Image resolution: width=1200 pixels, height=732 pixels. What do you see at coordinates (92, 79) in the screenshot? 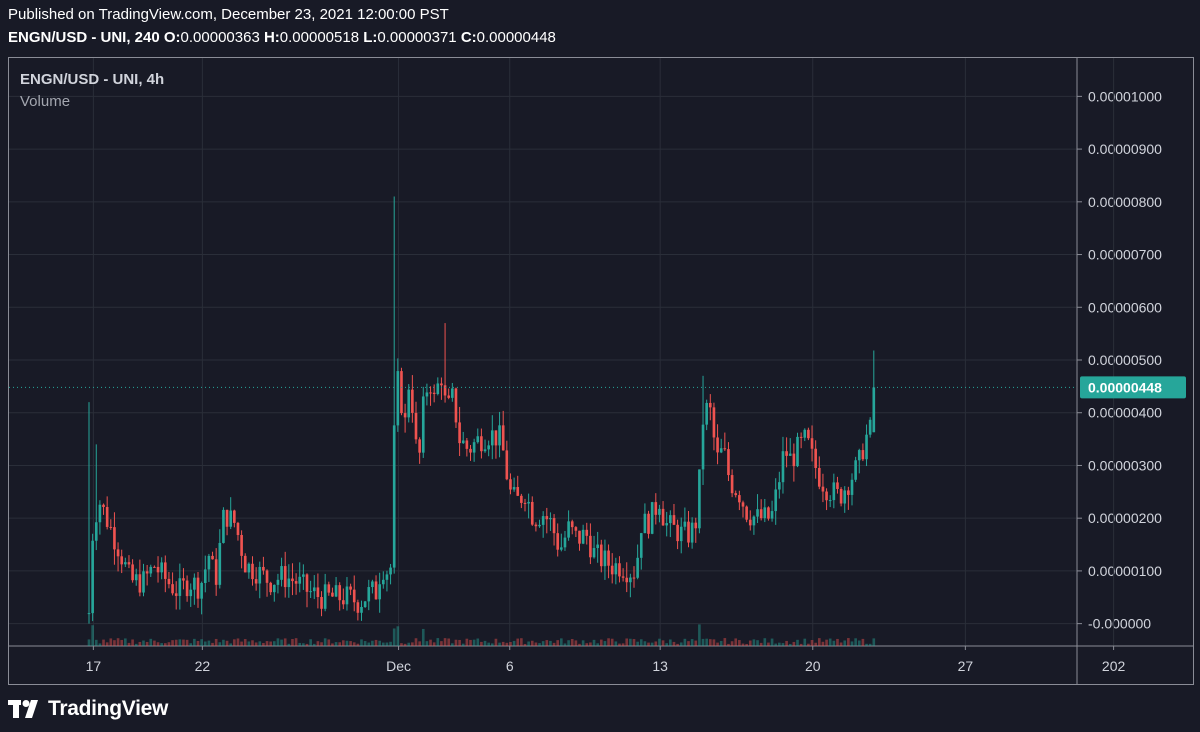
I see `legend-symbol: ENGN/USD - UNI, 4h` at bounding box center [92, 79].